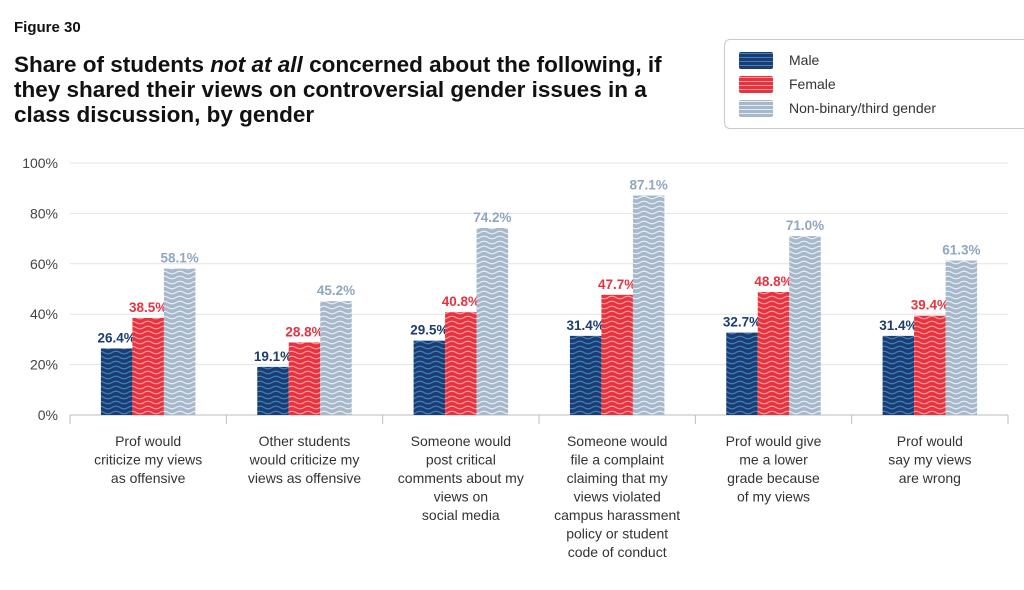 The height and width of the screenshot is (590, 1024). What do you see at coordinates (304, 331) in the screenshot?
I see `data-label-female: 28.8%` at bounding box center [304, 331].